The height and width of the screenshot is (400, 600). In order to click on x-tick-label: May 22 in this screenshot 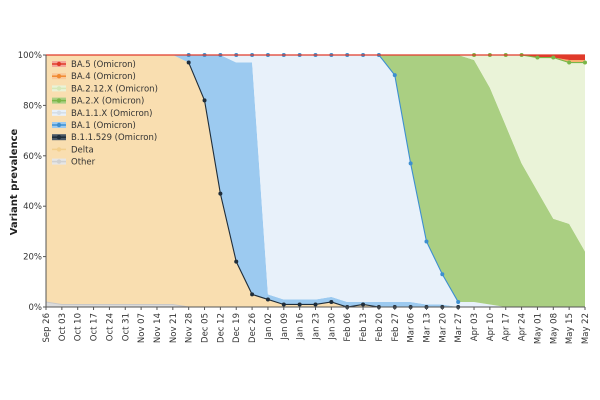, I will do `click(586, 328)`.